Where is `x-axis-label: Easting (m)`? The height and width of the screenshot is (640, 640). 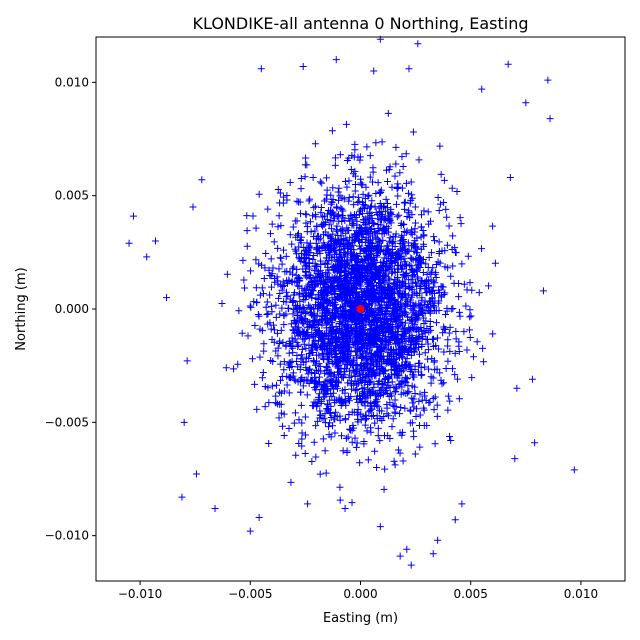 x-axis-label: Easting (m) is located at coordinates (360, 618).